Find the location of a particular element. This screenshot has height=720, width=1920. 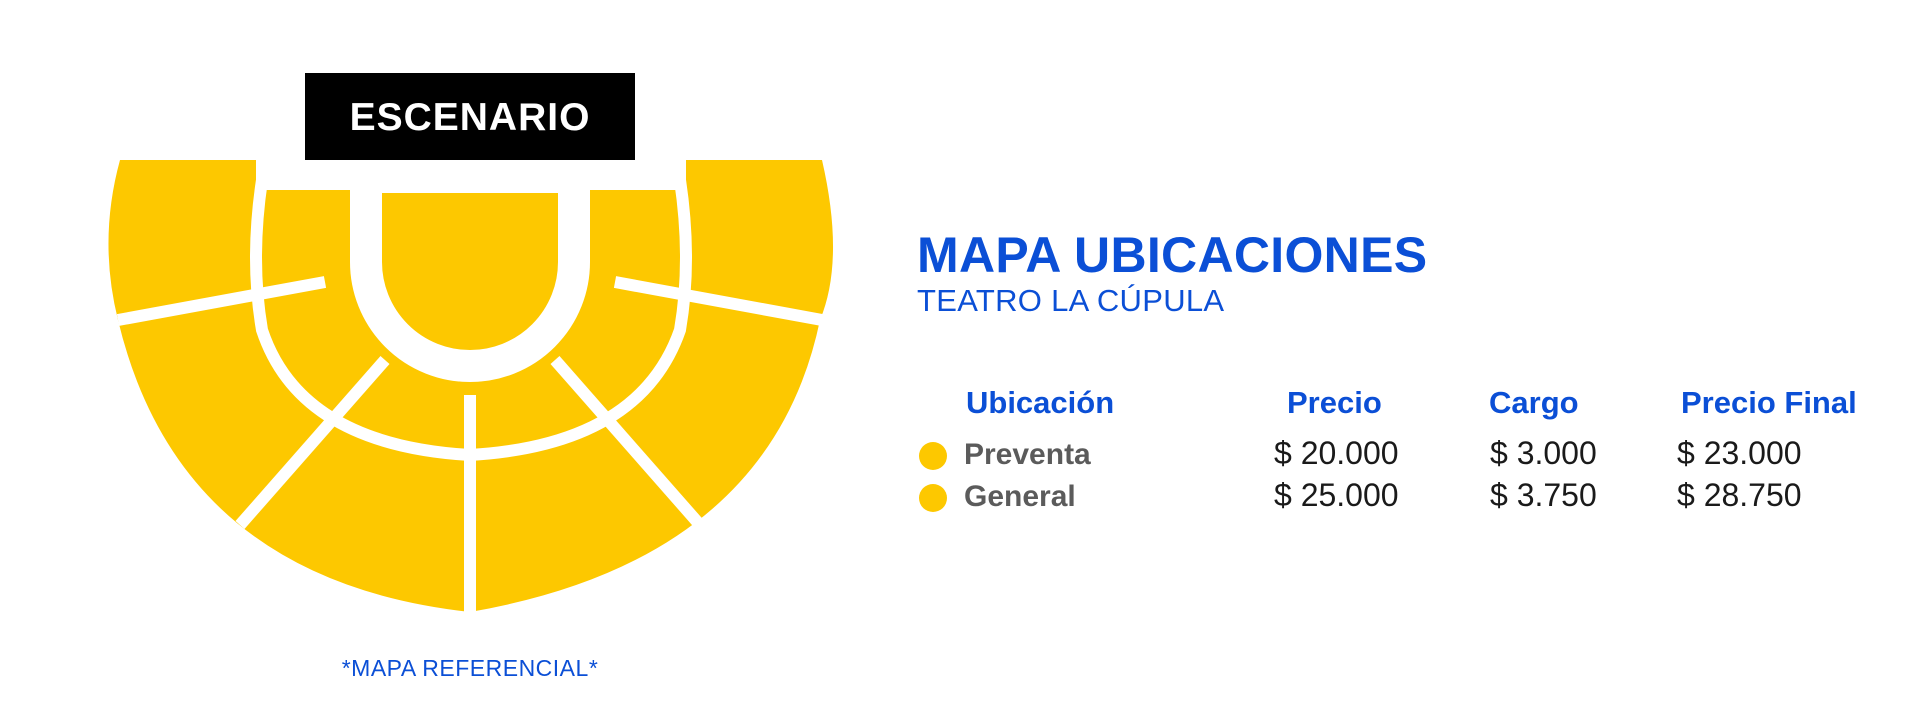

map-disclaimer: *MAPA REFERENCIAL* is located at coordinates (470, 668).